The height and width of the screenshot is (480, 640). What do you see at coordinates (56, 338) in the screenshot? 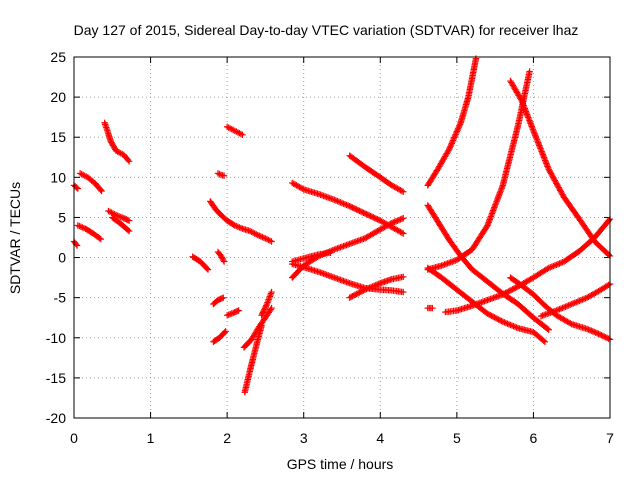
I see `y-tick-label: -10` at bounding box center [56, 338].